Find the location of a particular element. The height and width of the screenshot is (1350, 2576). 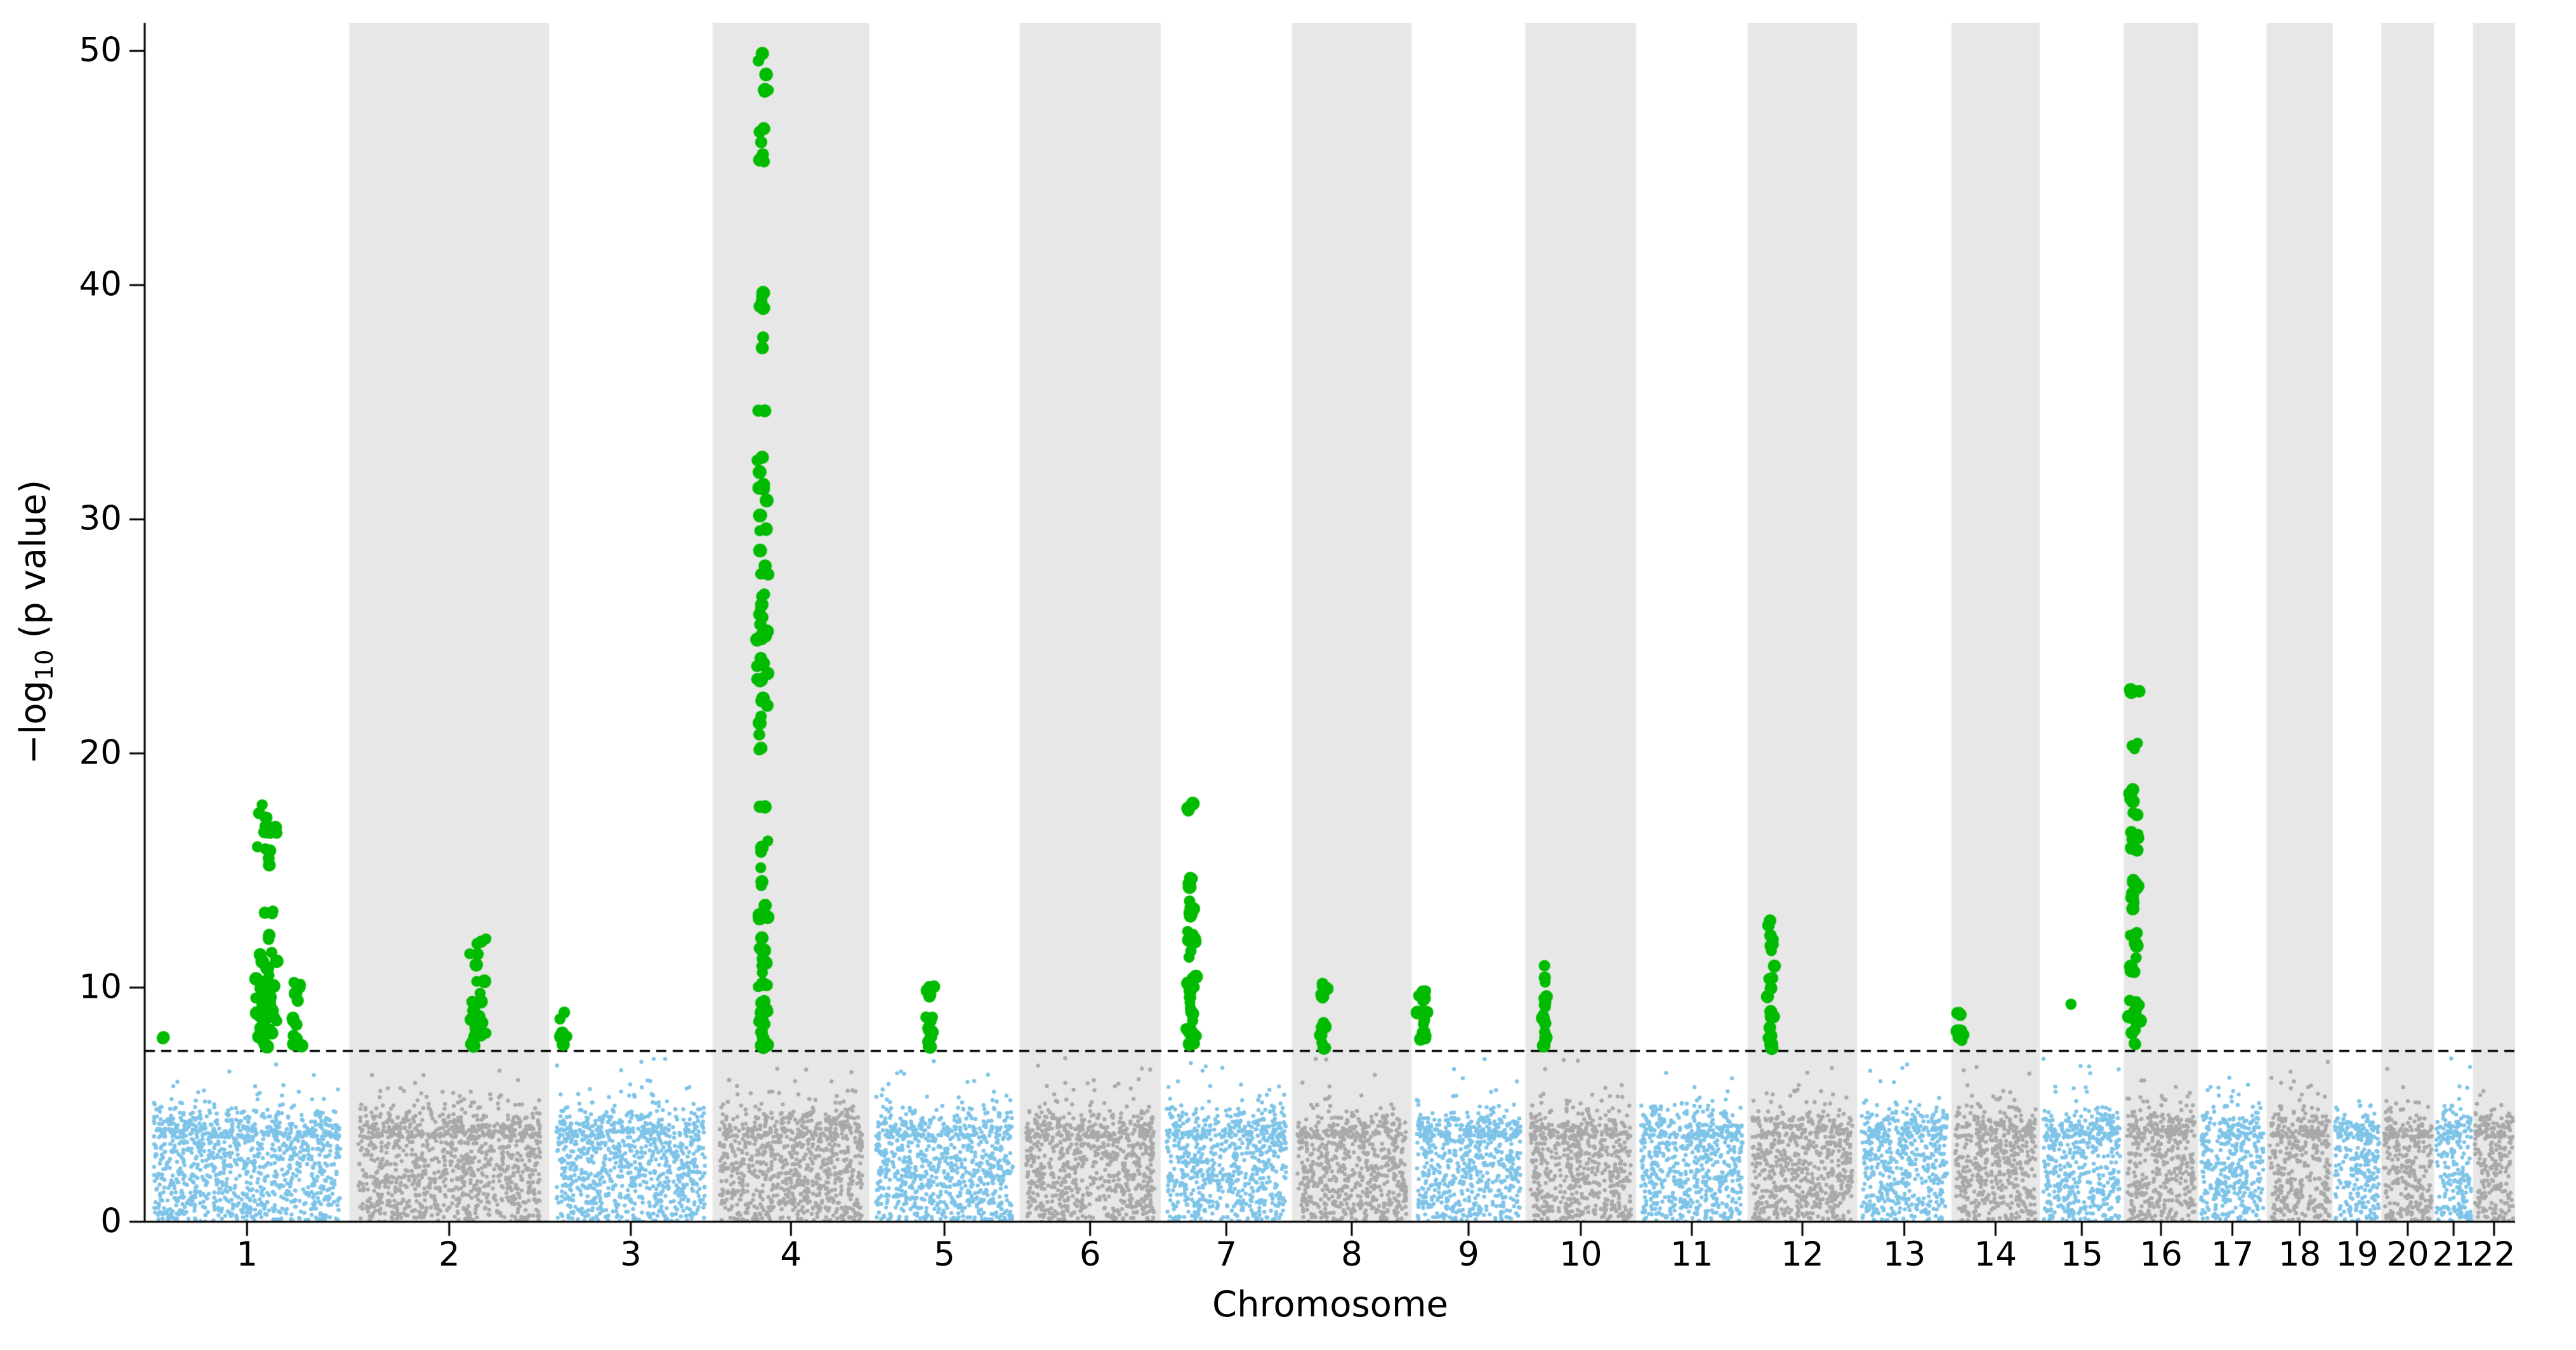

x-axis-tick-label: 3 is located at coordinates (631, 1254).